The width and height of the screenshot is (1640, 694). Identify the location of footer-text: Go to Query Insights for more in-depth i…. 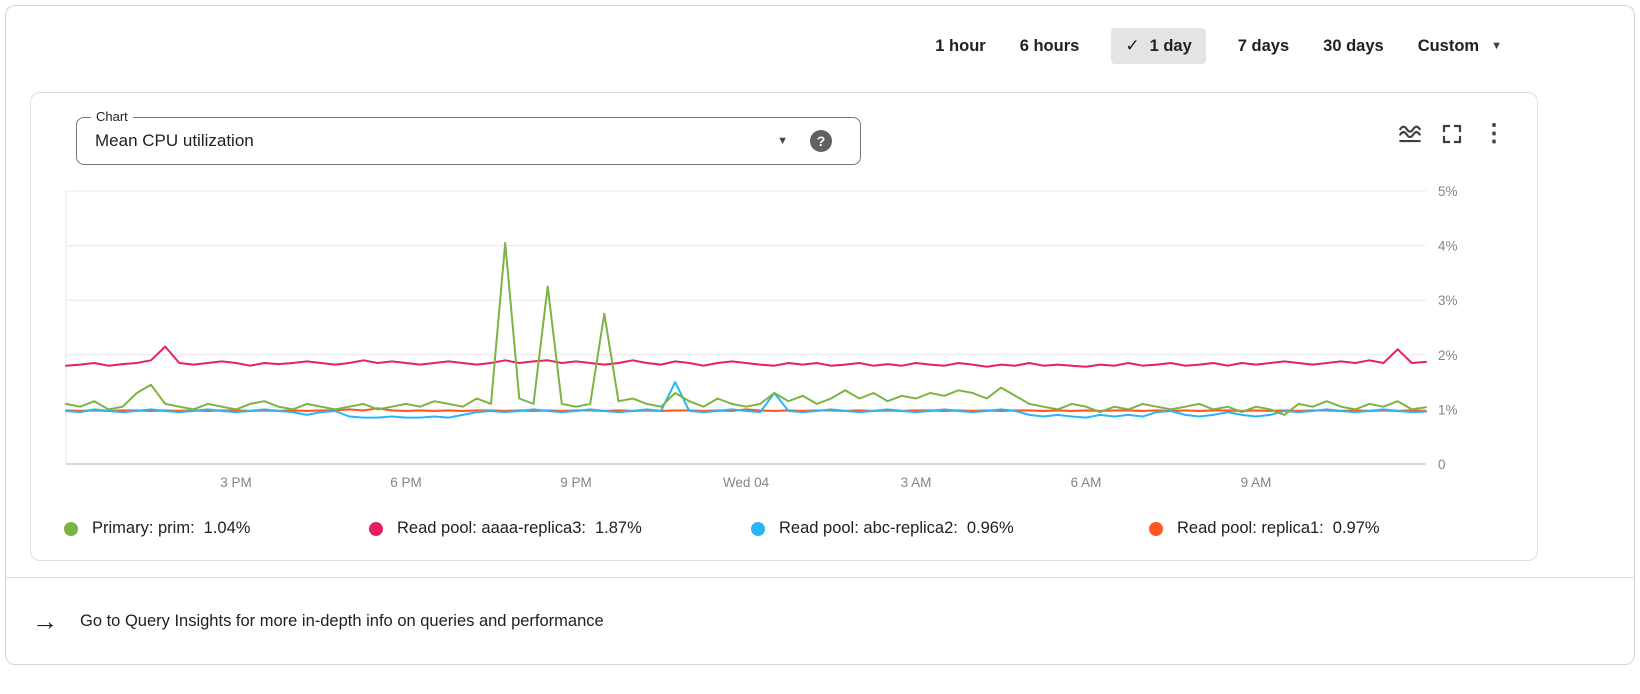
(342, 620).